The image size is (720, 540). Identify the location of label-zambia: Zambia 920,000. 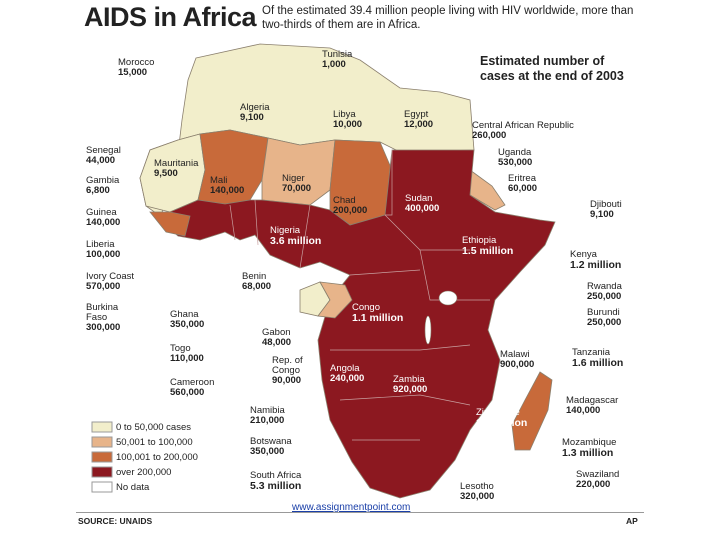
(410, 384).